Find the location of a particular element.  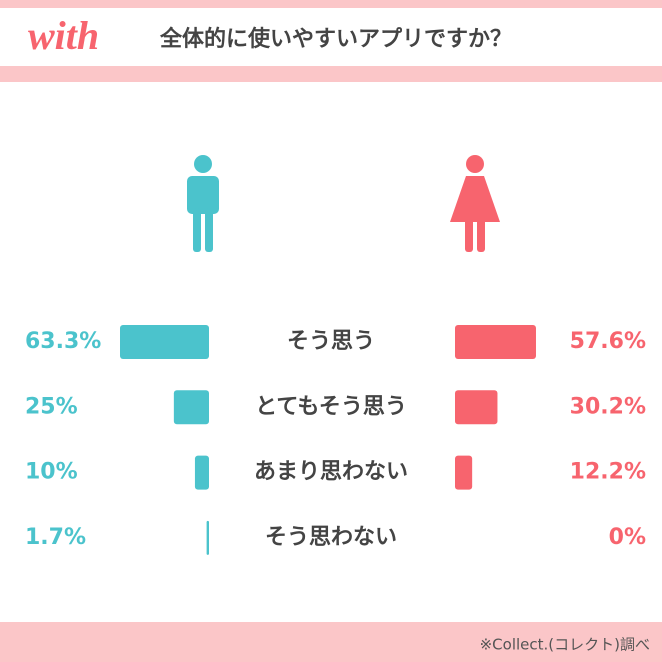

value-label: 63.3% is located at coordinates (63, 341).